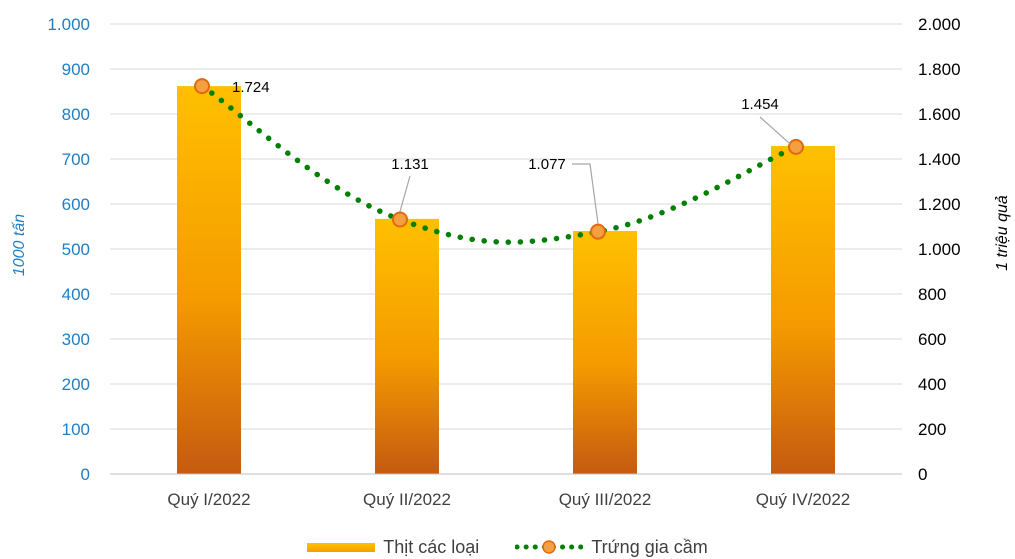 This screenshot has width=1015, height=559. What do you see at coordinates (932, 339) in the screenshot?
I see `y-right-tick-label: 600` at bounding box center [932, 339].